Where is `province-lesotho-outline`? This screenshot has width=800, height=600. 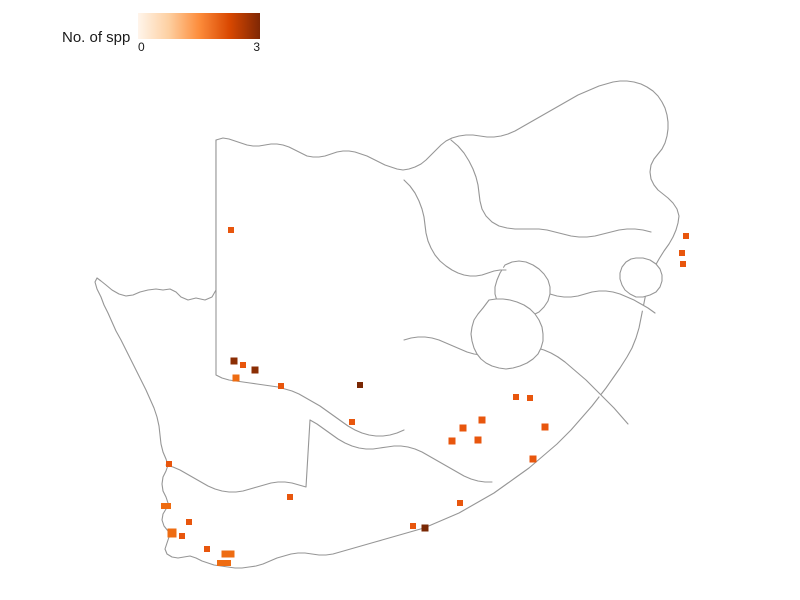 province-lesotho-outline is located at coordinates (507, 334).